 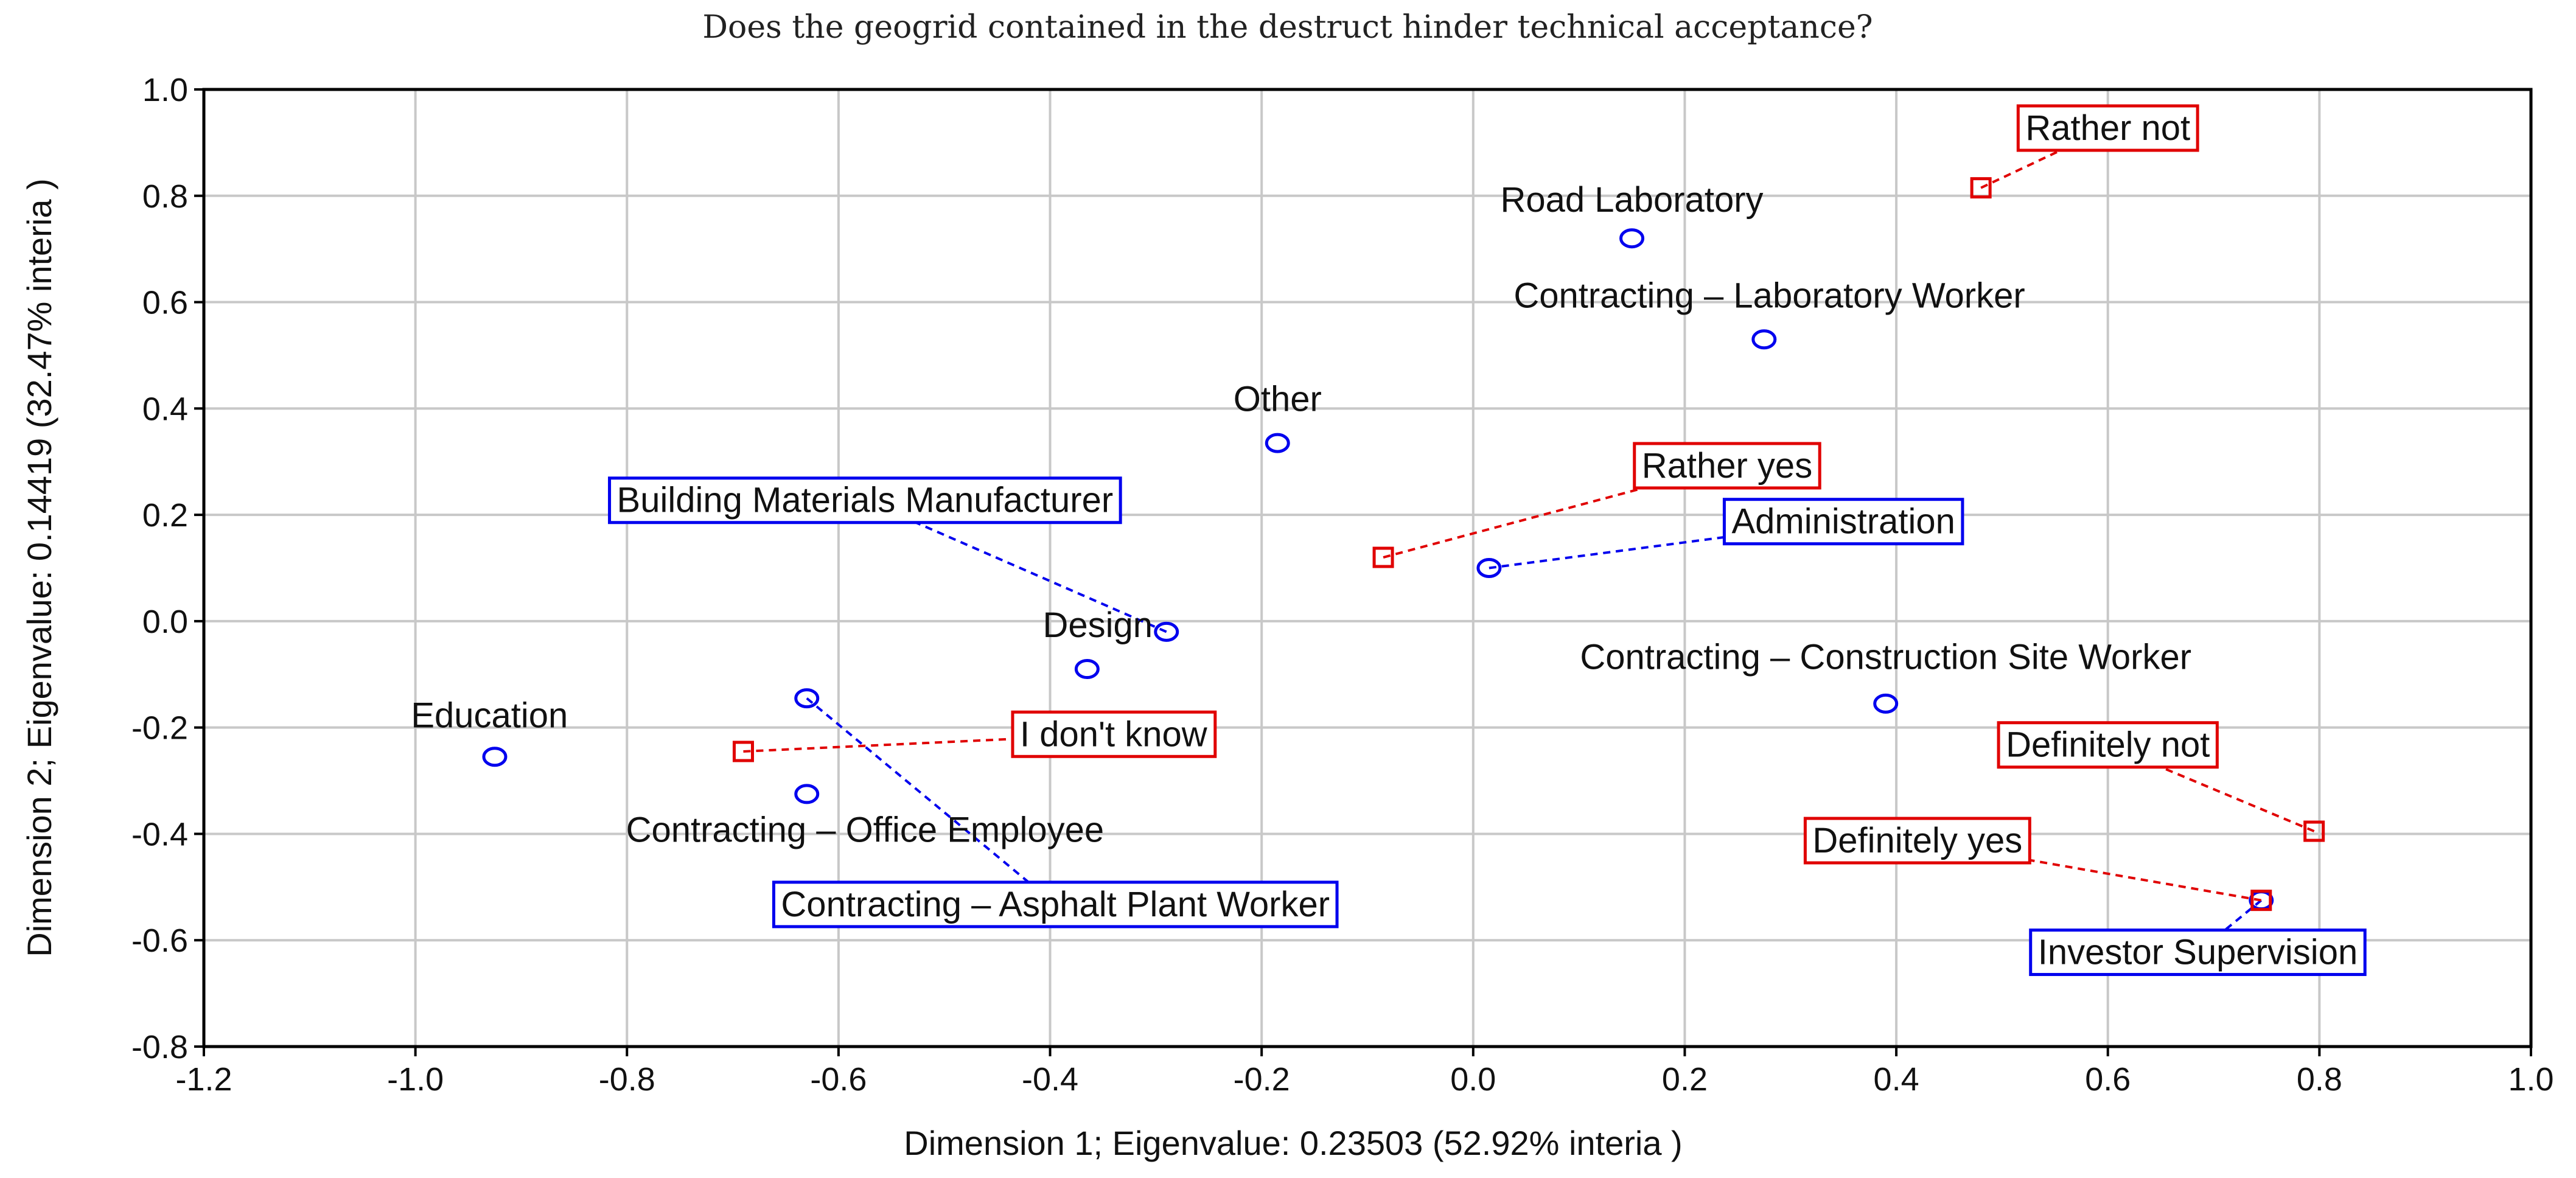 What do you see at coordinates (1886, 703) in the screenshot?
I see `point-contracting-construction-site-worker` at bounding box center [1886, 703].